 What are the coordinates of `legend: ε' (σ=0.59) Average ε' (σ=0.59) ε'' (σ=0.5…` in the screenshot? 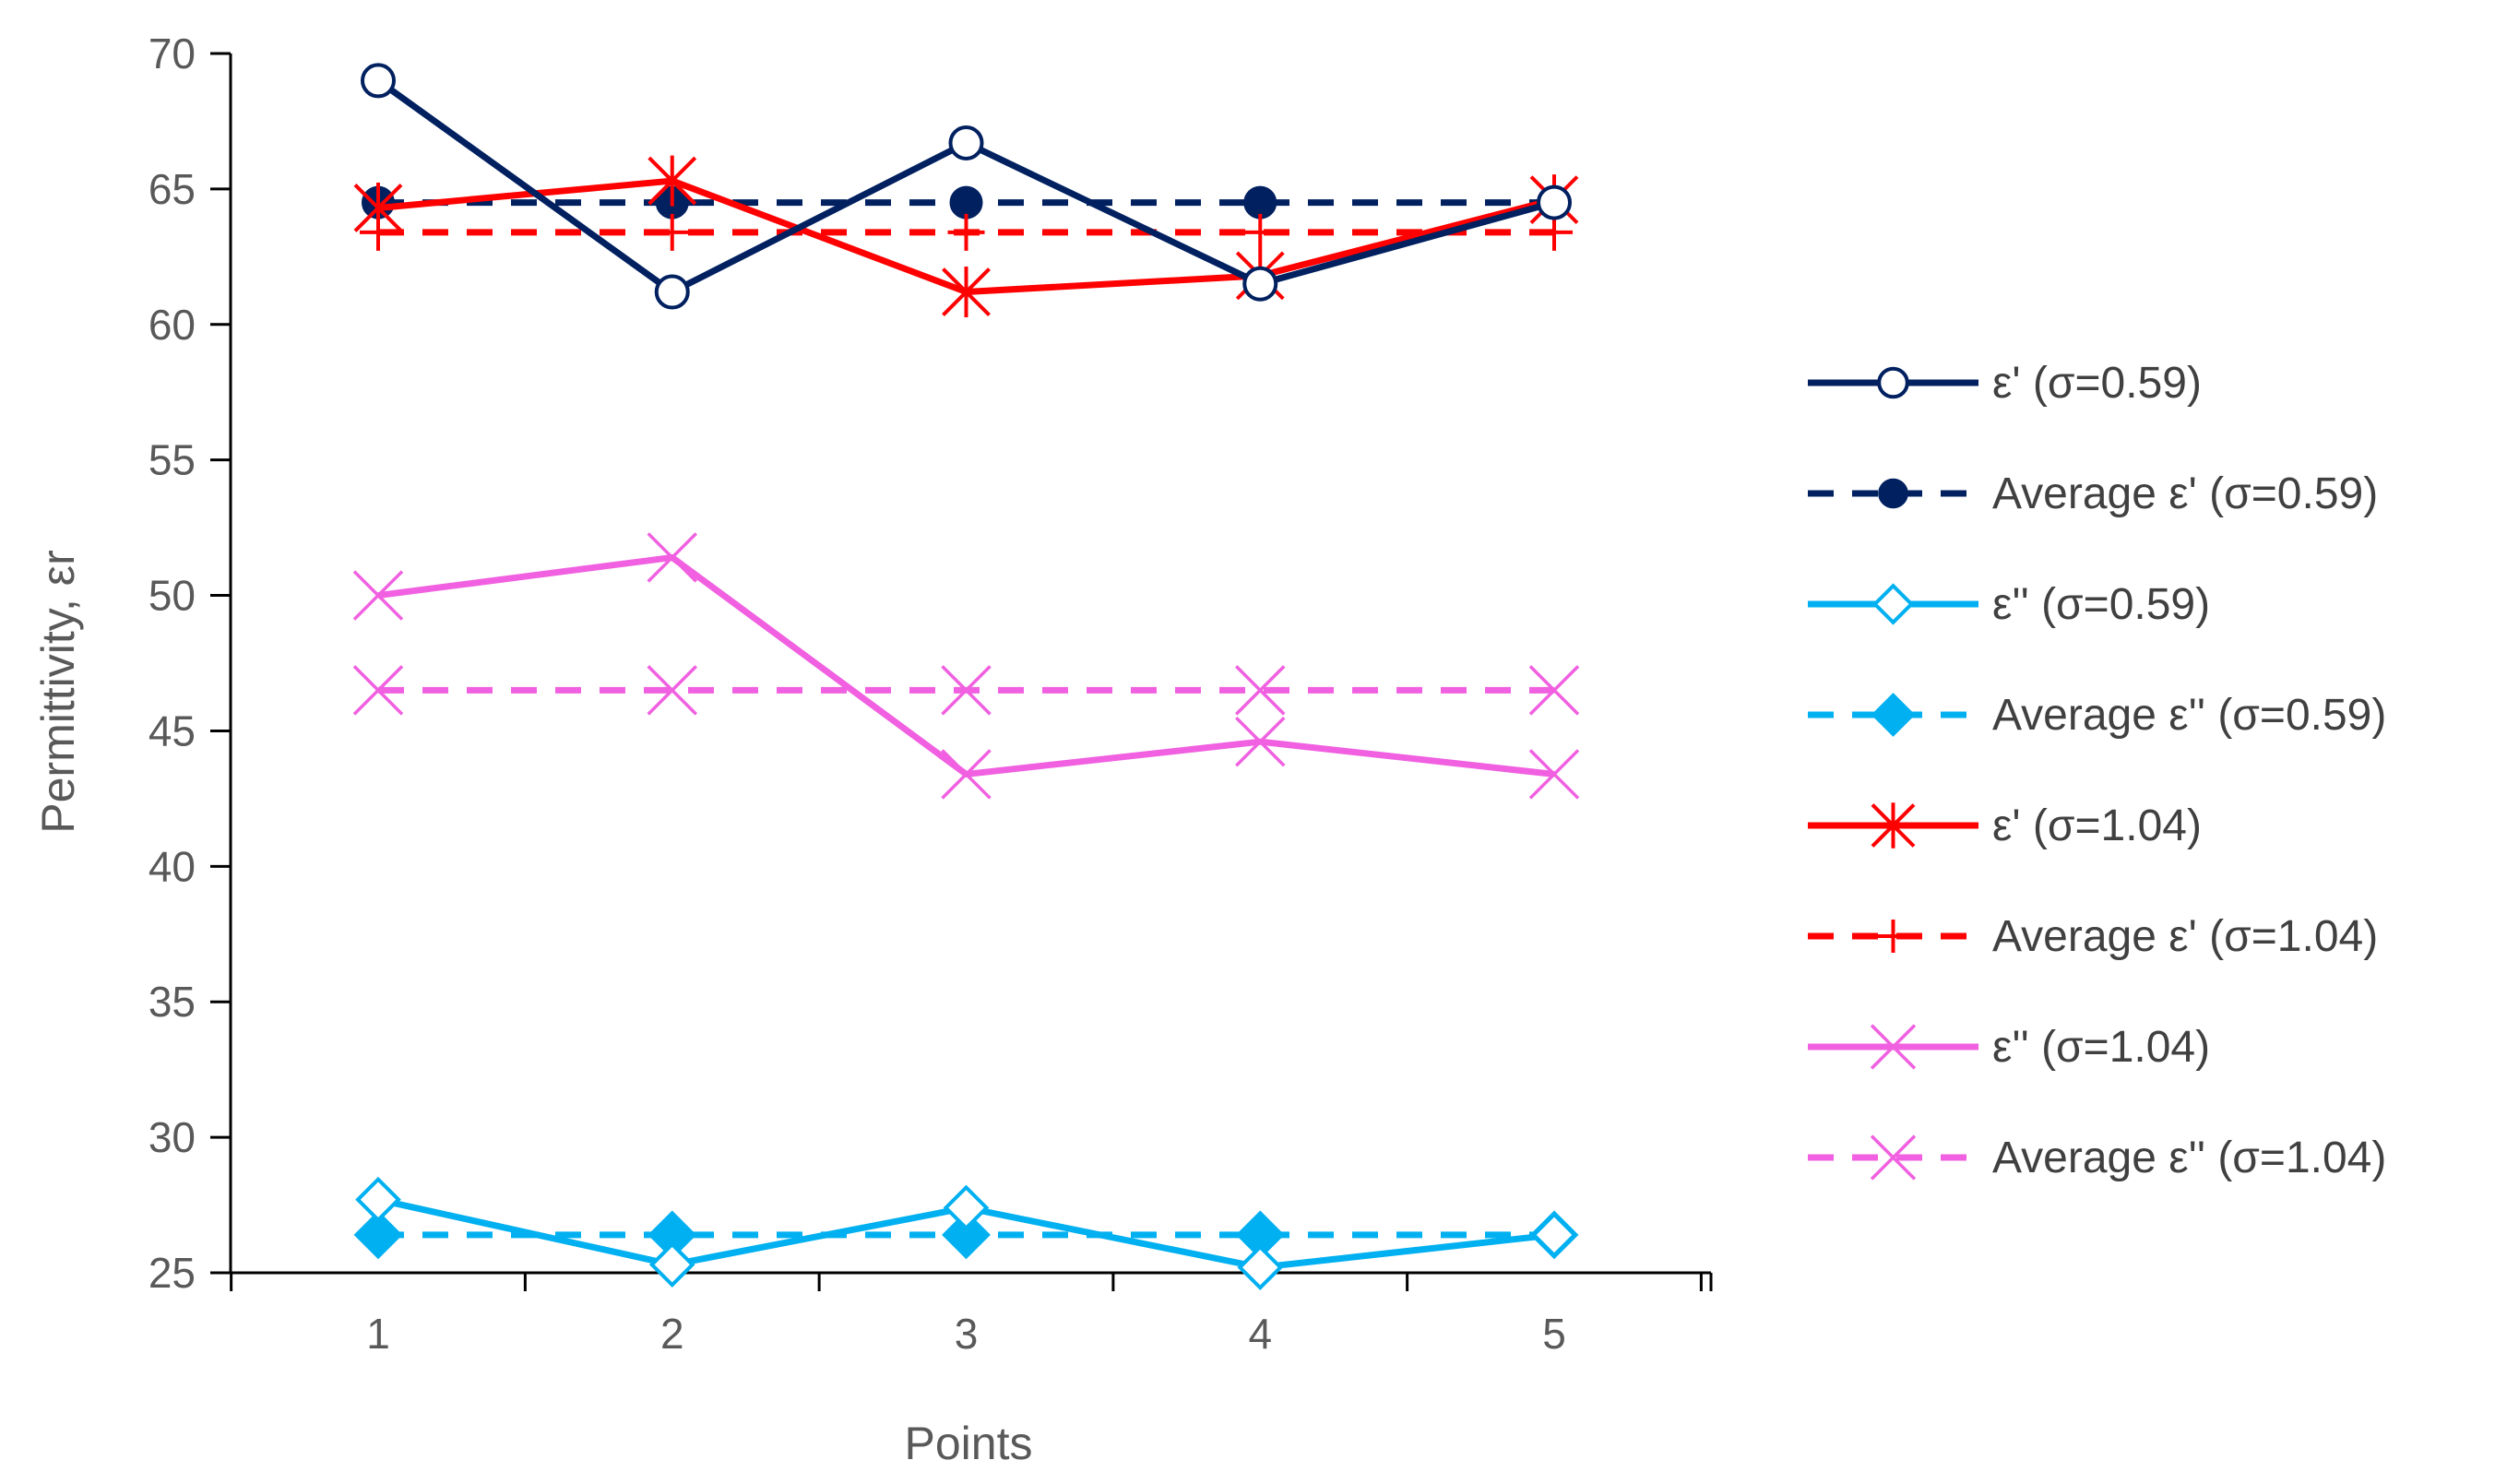 It's located at (2097, 770).